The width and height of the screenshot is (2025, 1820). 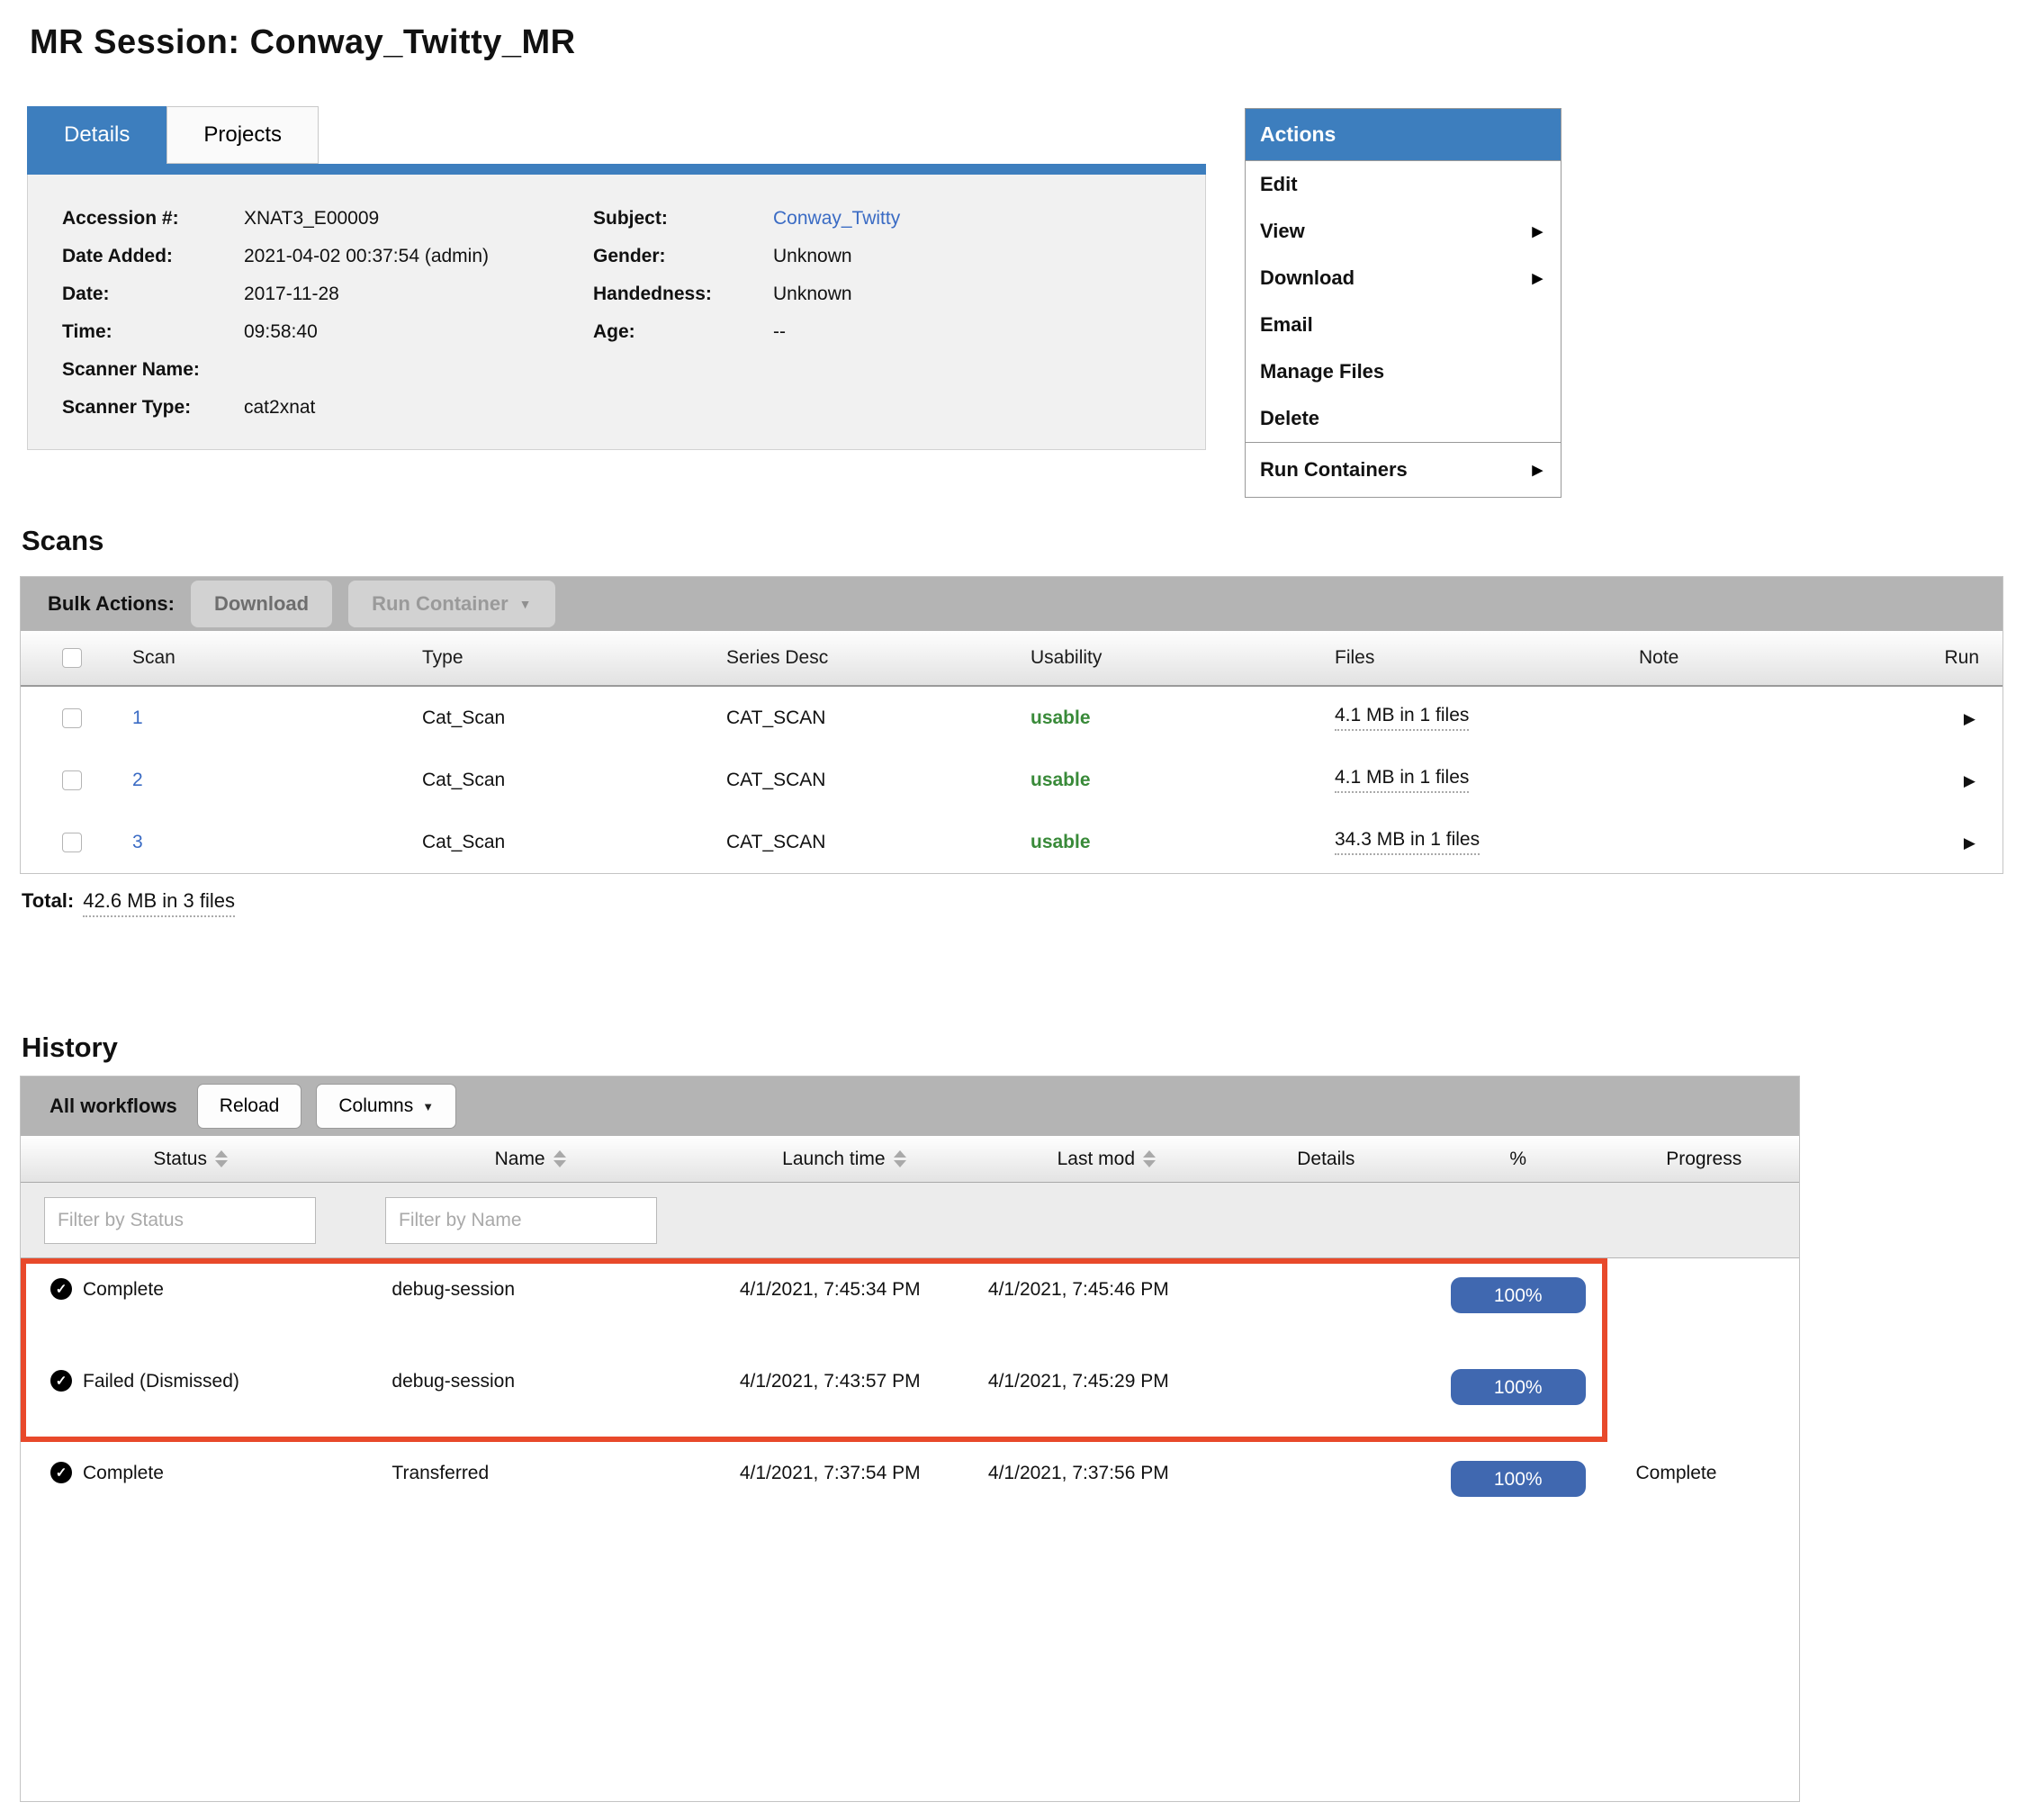 What do you see at coordinates (180, 1220) in the screenshot?
I see `filter-by-status-input` at bounding box center [180, 1220].